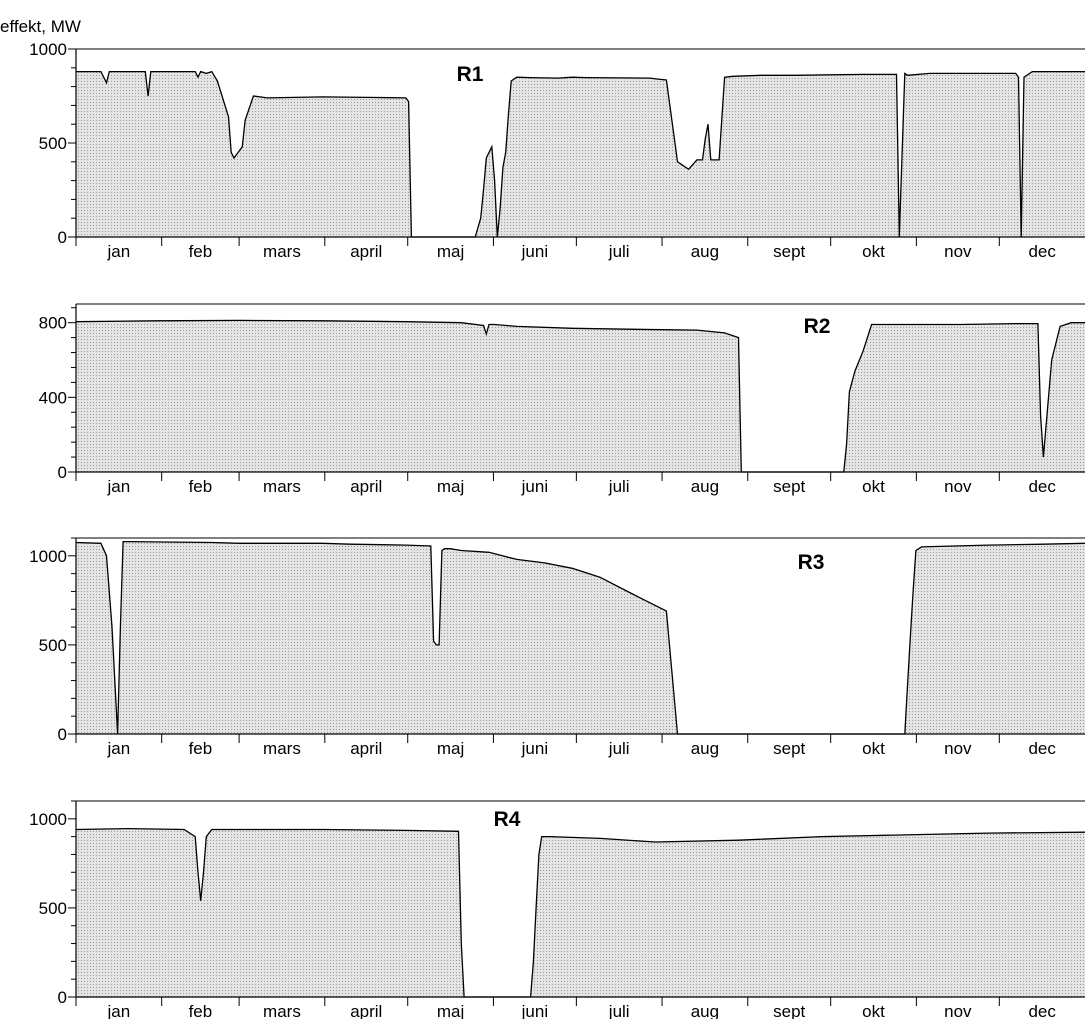  What do you see at coordinates (507, 819) in the screenshot?
I see `chart-title: R4` at bounding box center [507, 819].